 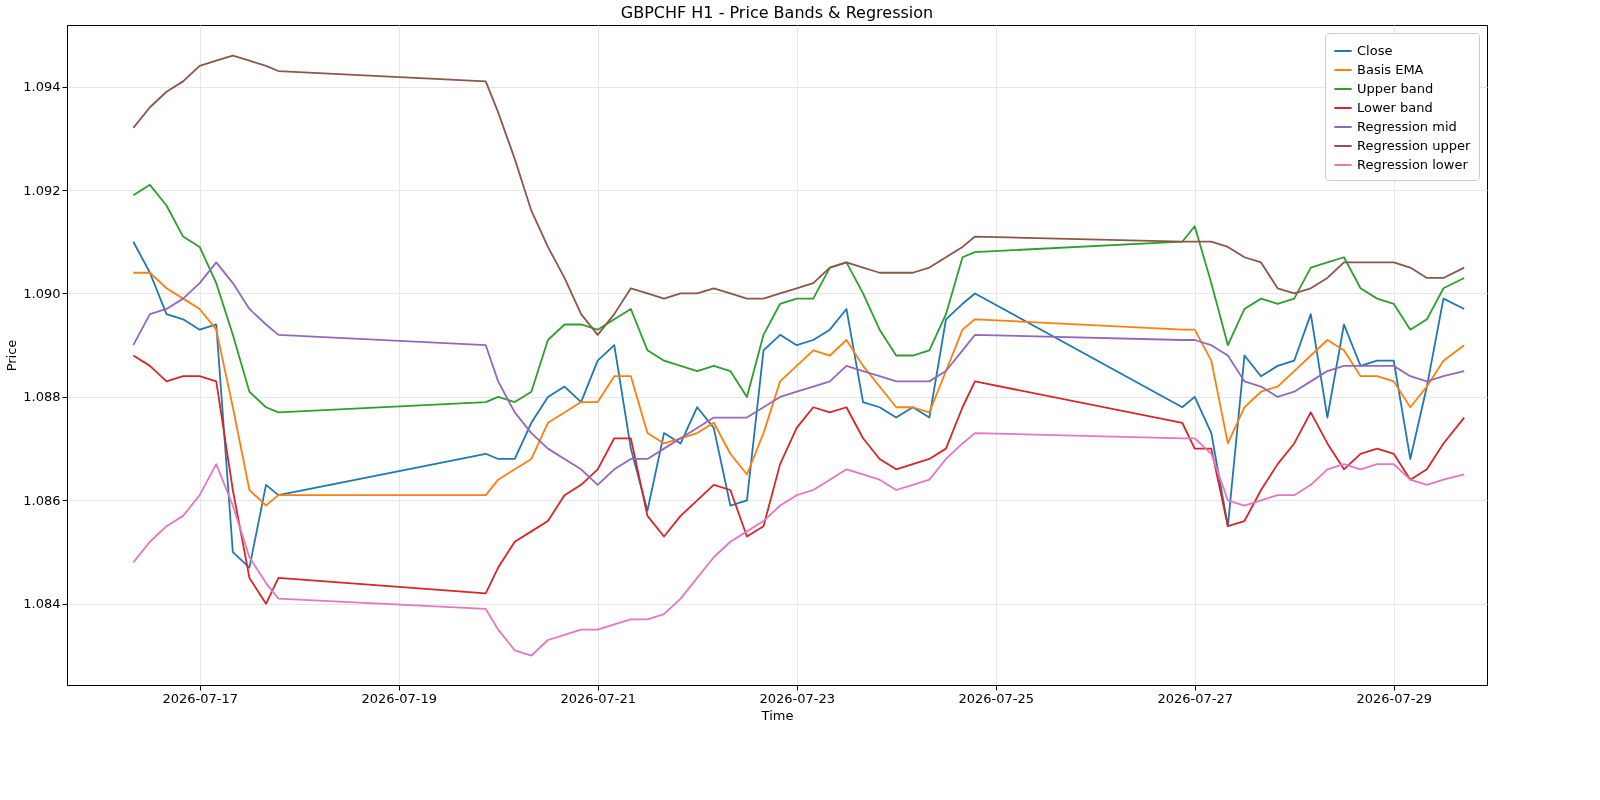 What do you see at coordinates (777, 715) in the screenshot?
I see `x-axis-title: Time` at bounding box center [777, 715].